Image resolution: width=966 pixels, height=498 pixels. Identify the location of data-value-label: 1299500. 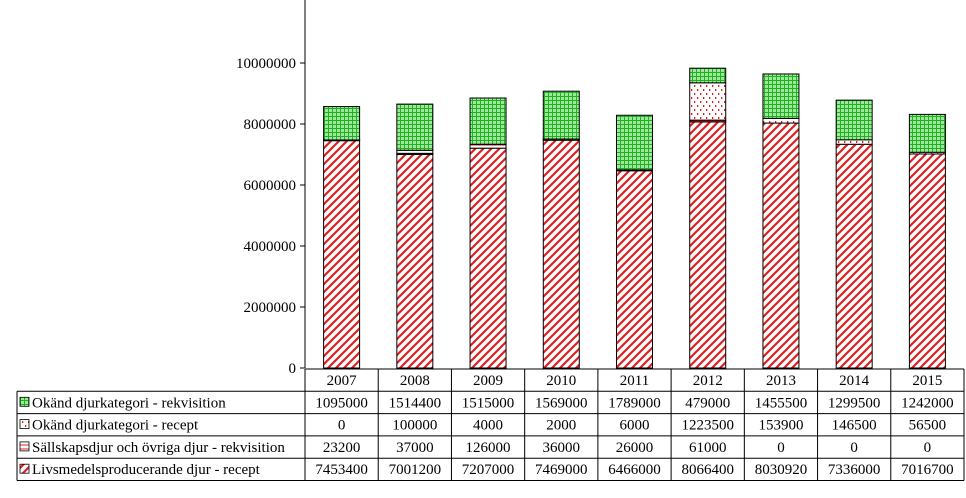
(854, 403).